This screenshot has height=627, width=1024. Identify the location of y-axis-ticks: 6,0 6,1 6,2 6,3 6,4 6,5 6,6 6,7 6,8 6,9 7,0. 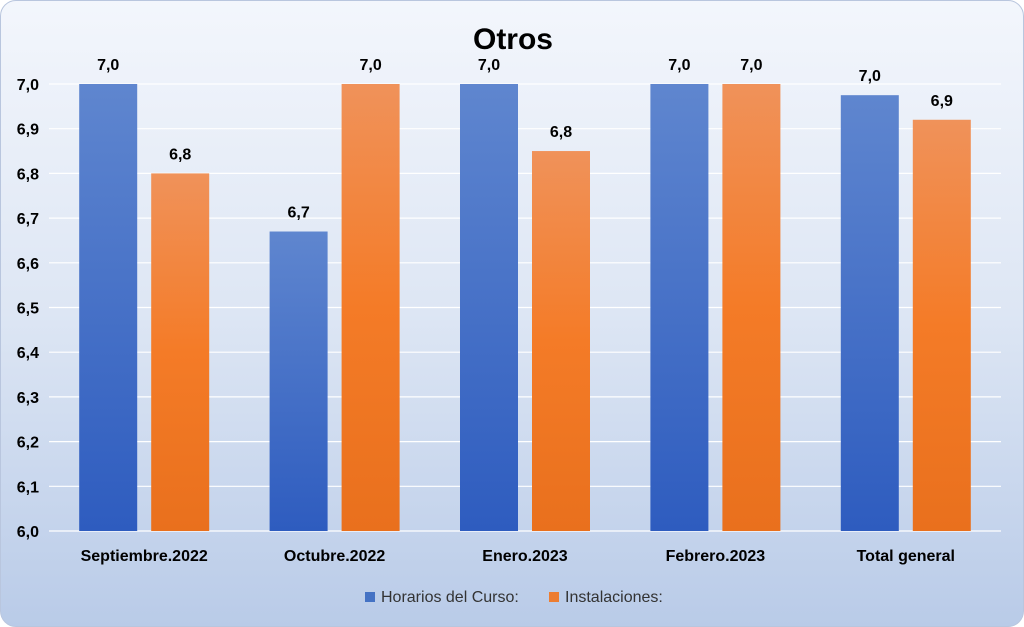
(28, 309).